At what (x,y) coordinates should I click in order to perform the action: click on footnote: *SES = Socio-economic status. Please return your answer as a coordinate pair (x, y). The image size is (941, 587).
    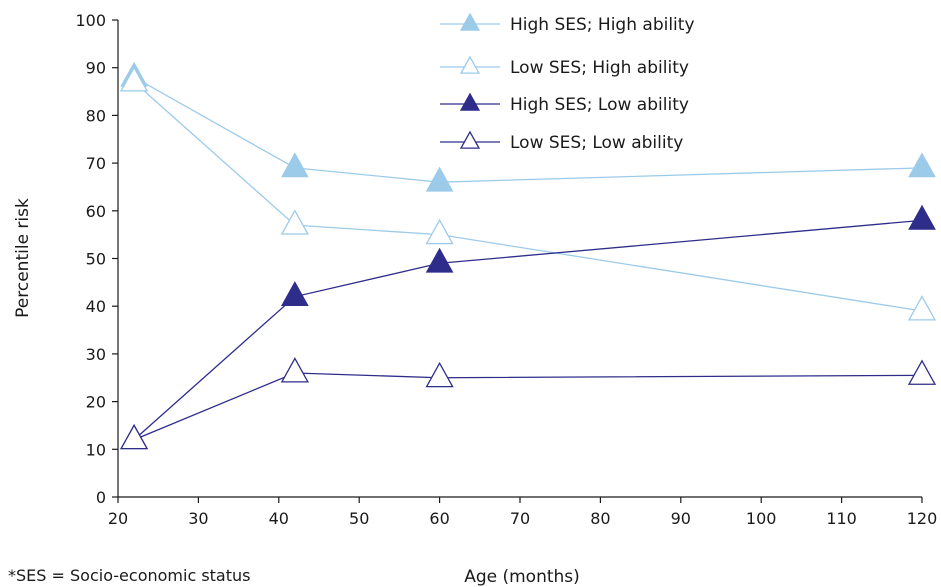
    Looking at the image, I should click on (129, 575).